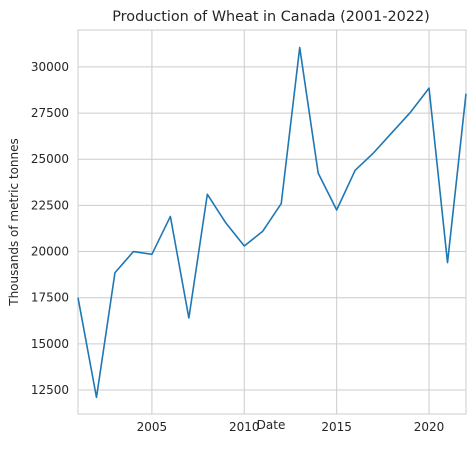 This screenshot has height=468, width=475. Describe the element at coordinates (271, 425) in the screenshot. I see `x-axis-label: Date` at that location.